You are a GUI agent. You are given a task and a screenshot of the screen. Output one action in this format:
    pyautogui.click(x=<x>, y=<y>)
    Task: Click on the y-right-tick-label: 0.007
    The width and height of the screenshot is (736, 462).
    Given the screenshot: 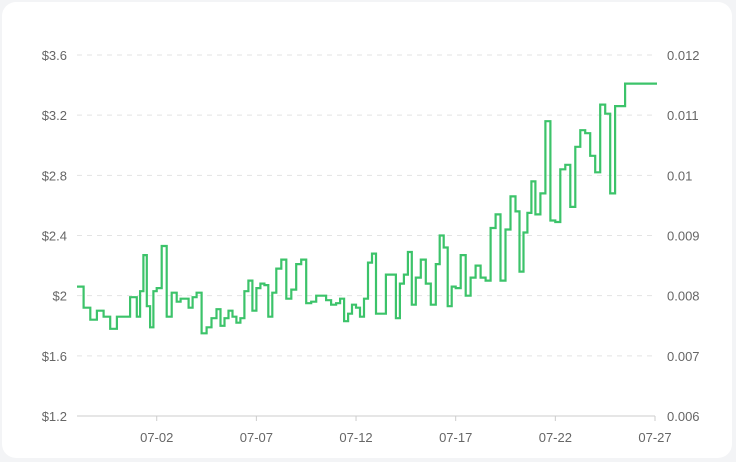 What is the action you would take?
    pyautogui.click(x=683, y=356)
    